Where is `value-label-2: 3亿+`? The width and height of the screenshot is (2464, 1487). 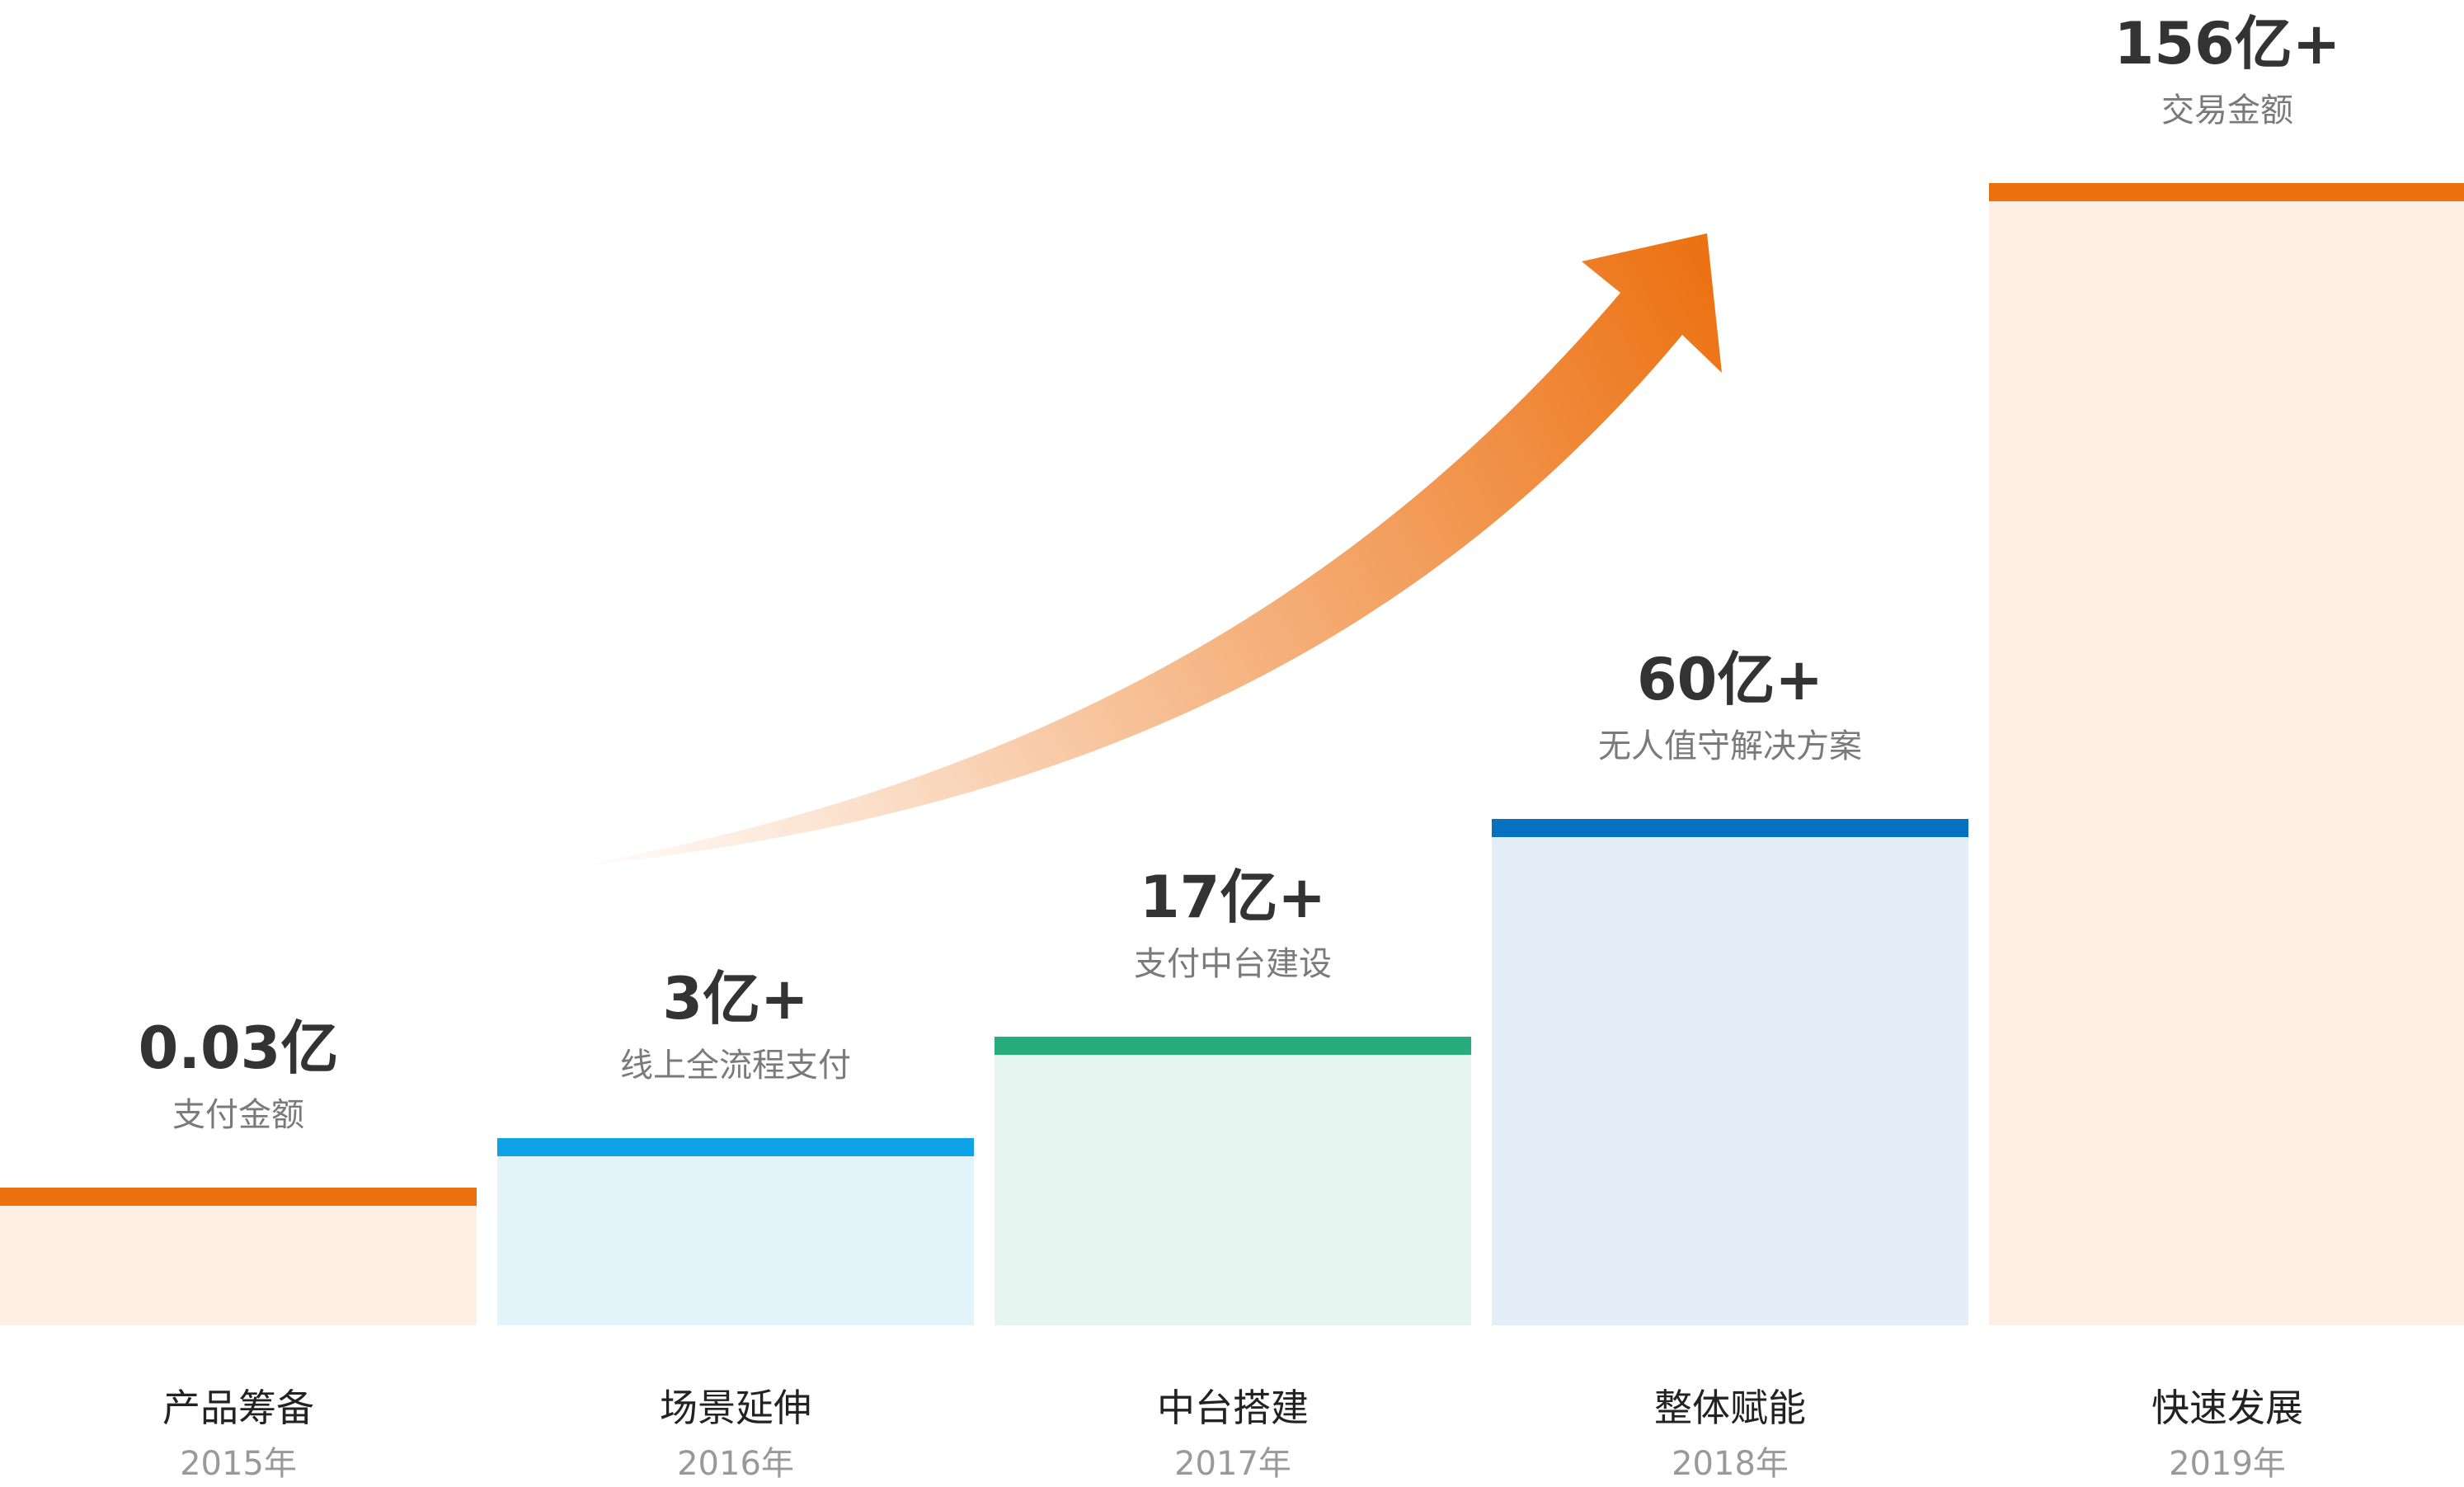 value-label-2: 3亿+ is located at coordinates (735, 999).